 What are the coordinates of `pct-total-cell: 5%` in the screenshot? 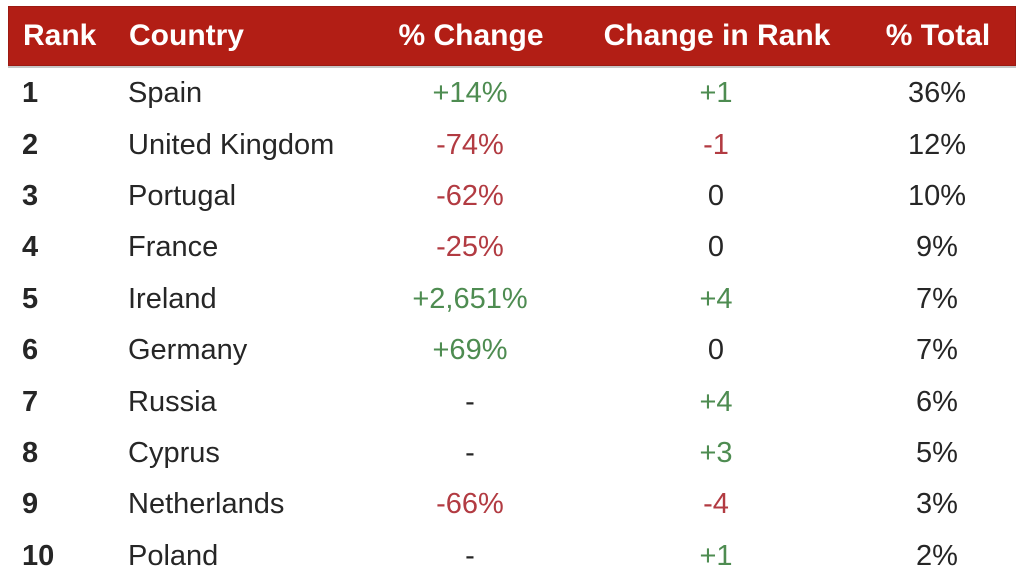 It's located at (937, 452).